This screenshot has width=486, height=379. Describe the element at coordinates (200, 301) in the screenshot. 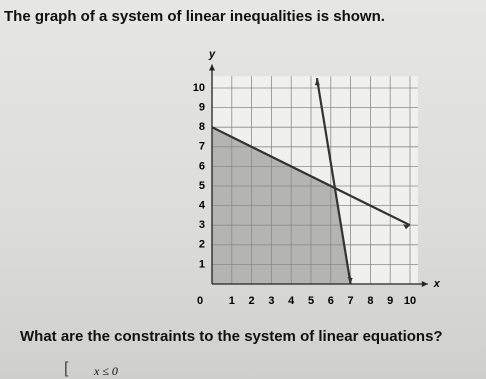

I see `origin-label: 0` at that location.